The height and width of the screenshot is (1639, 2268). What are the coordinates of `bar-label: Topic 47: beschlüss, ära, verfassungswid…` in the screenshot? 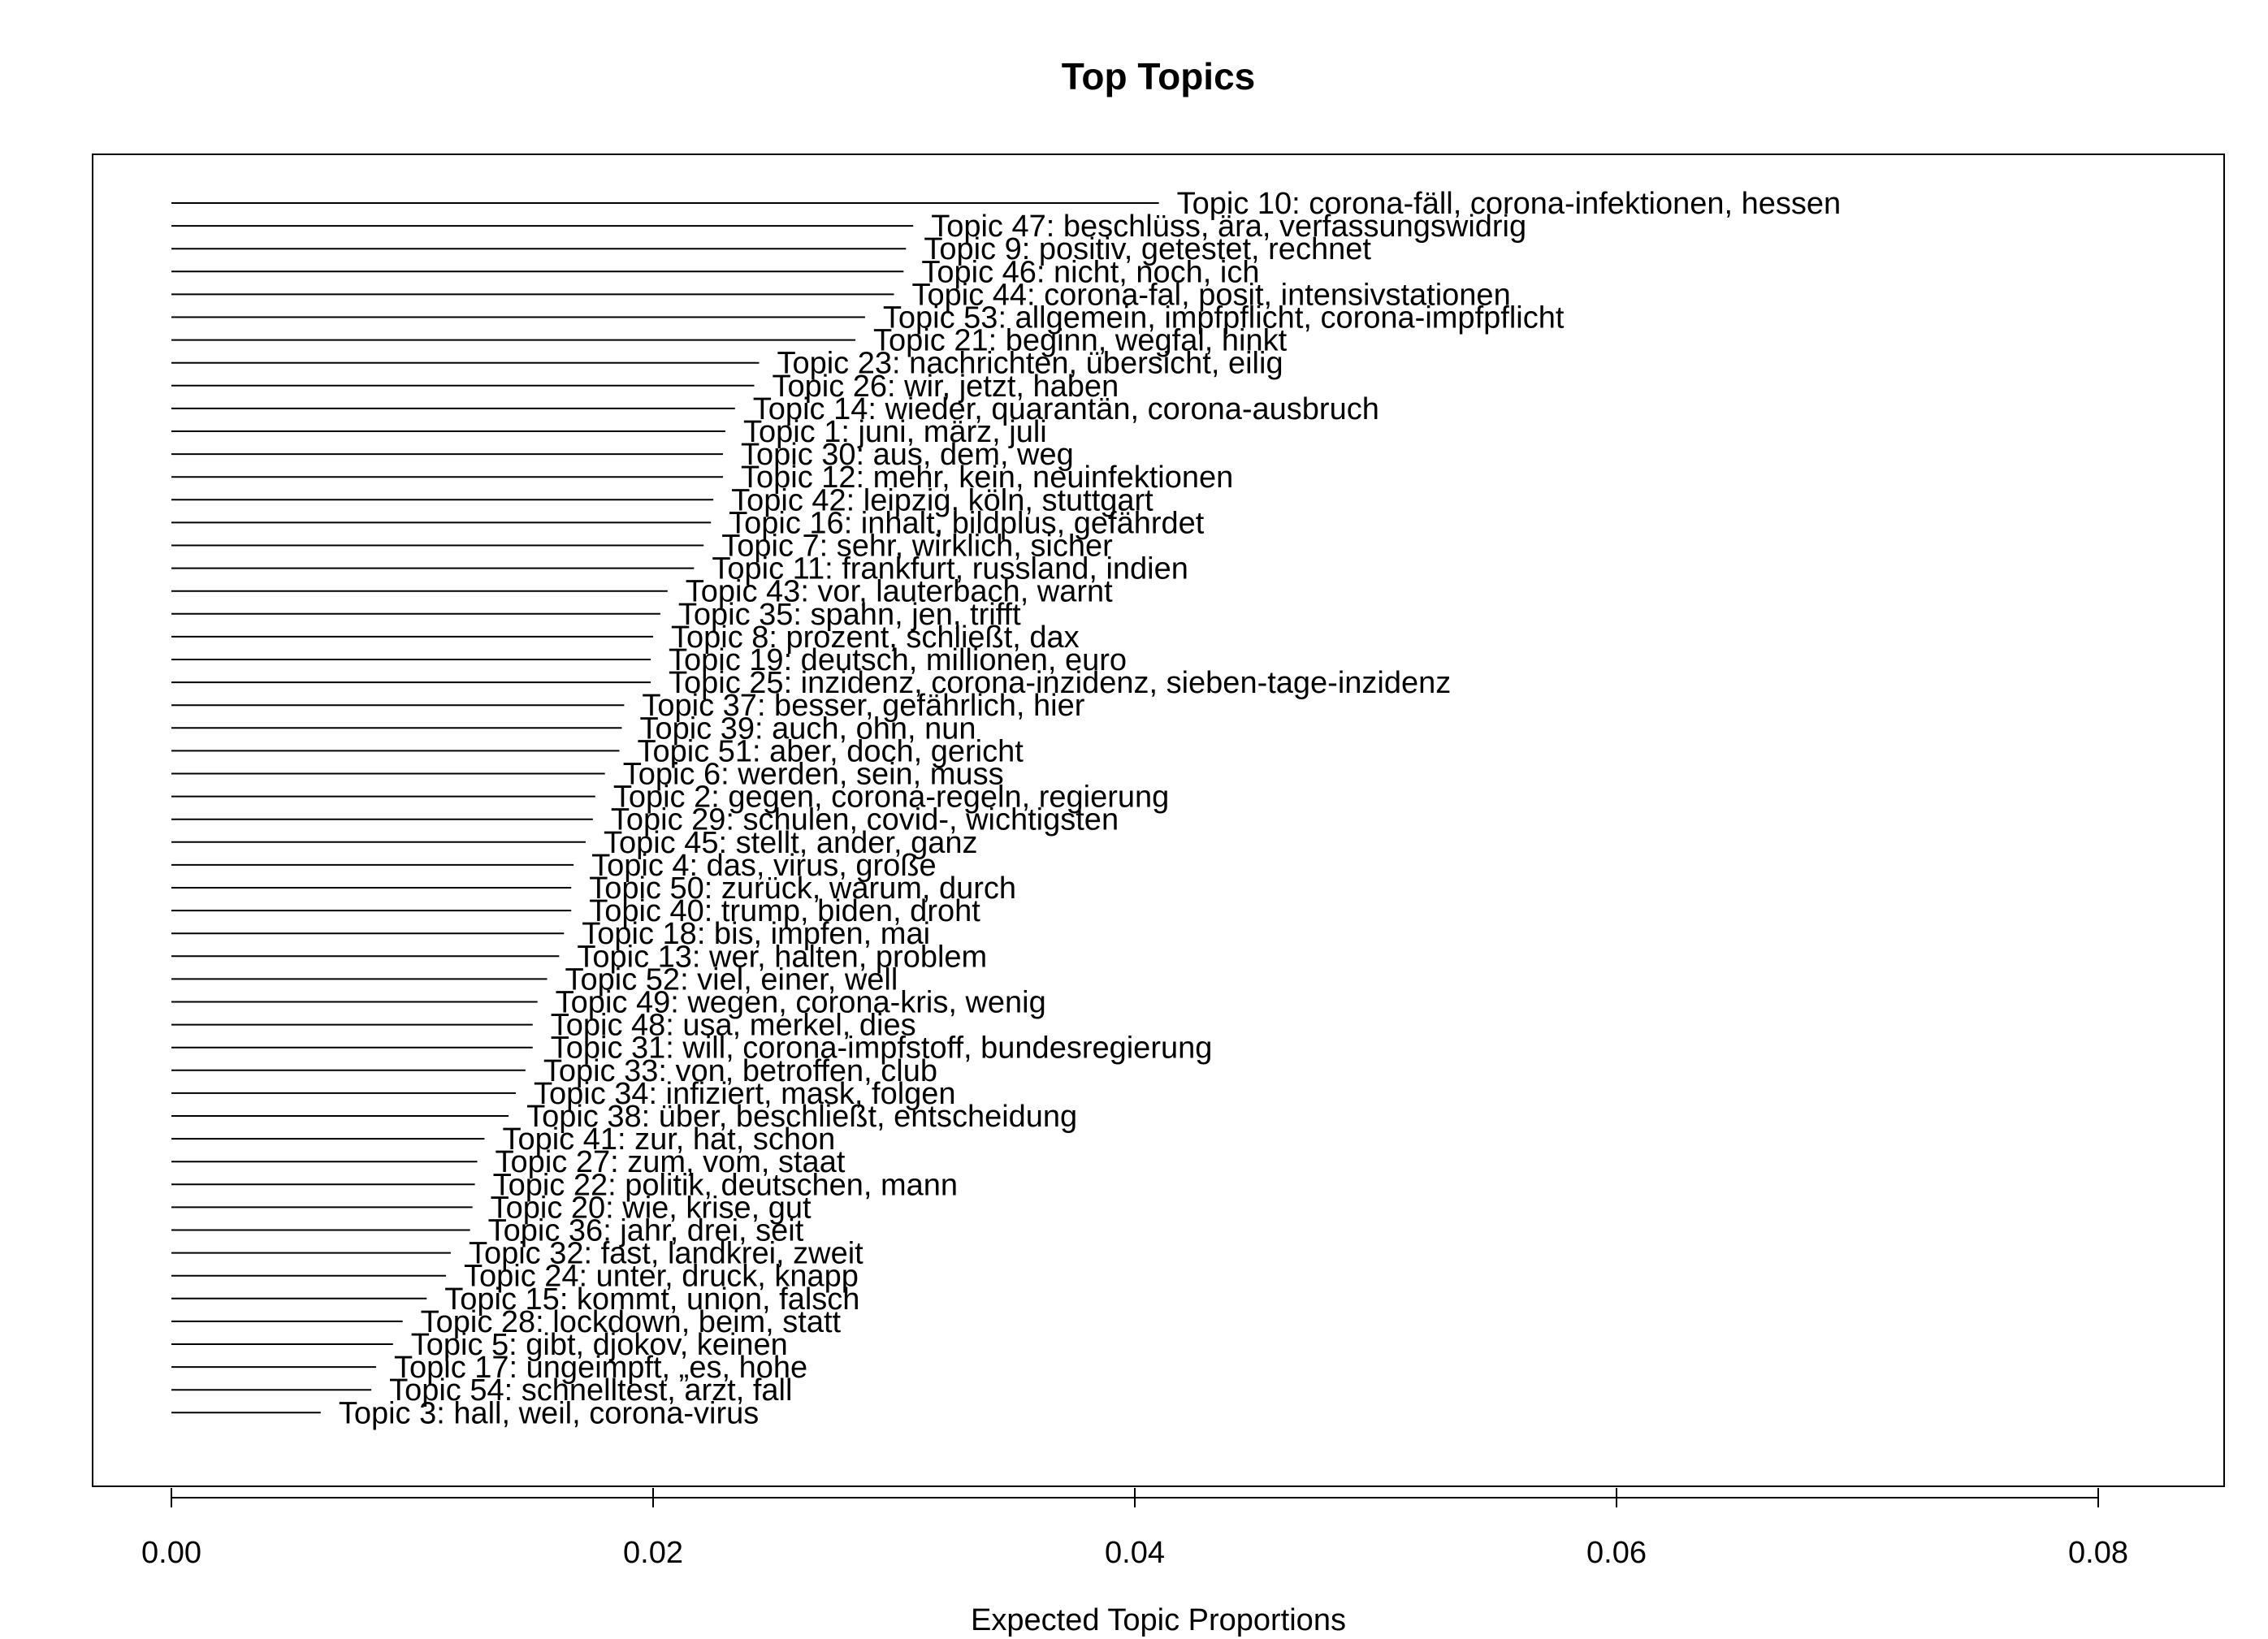 It's located at (1229, 227).